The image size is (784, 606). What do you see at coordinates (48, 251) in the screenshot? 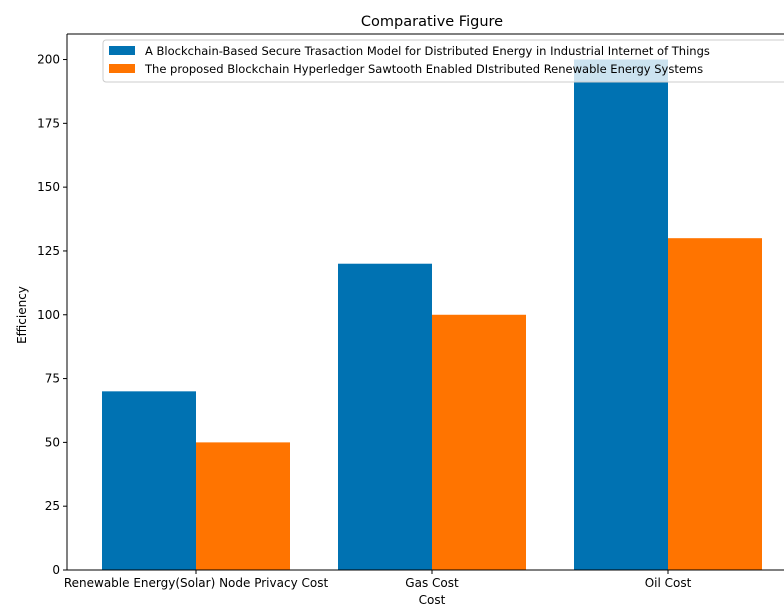
I see `y-tick-label: 125` at bounding box center [48, 251].